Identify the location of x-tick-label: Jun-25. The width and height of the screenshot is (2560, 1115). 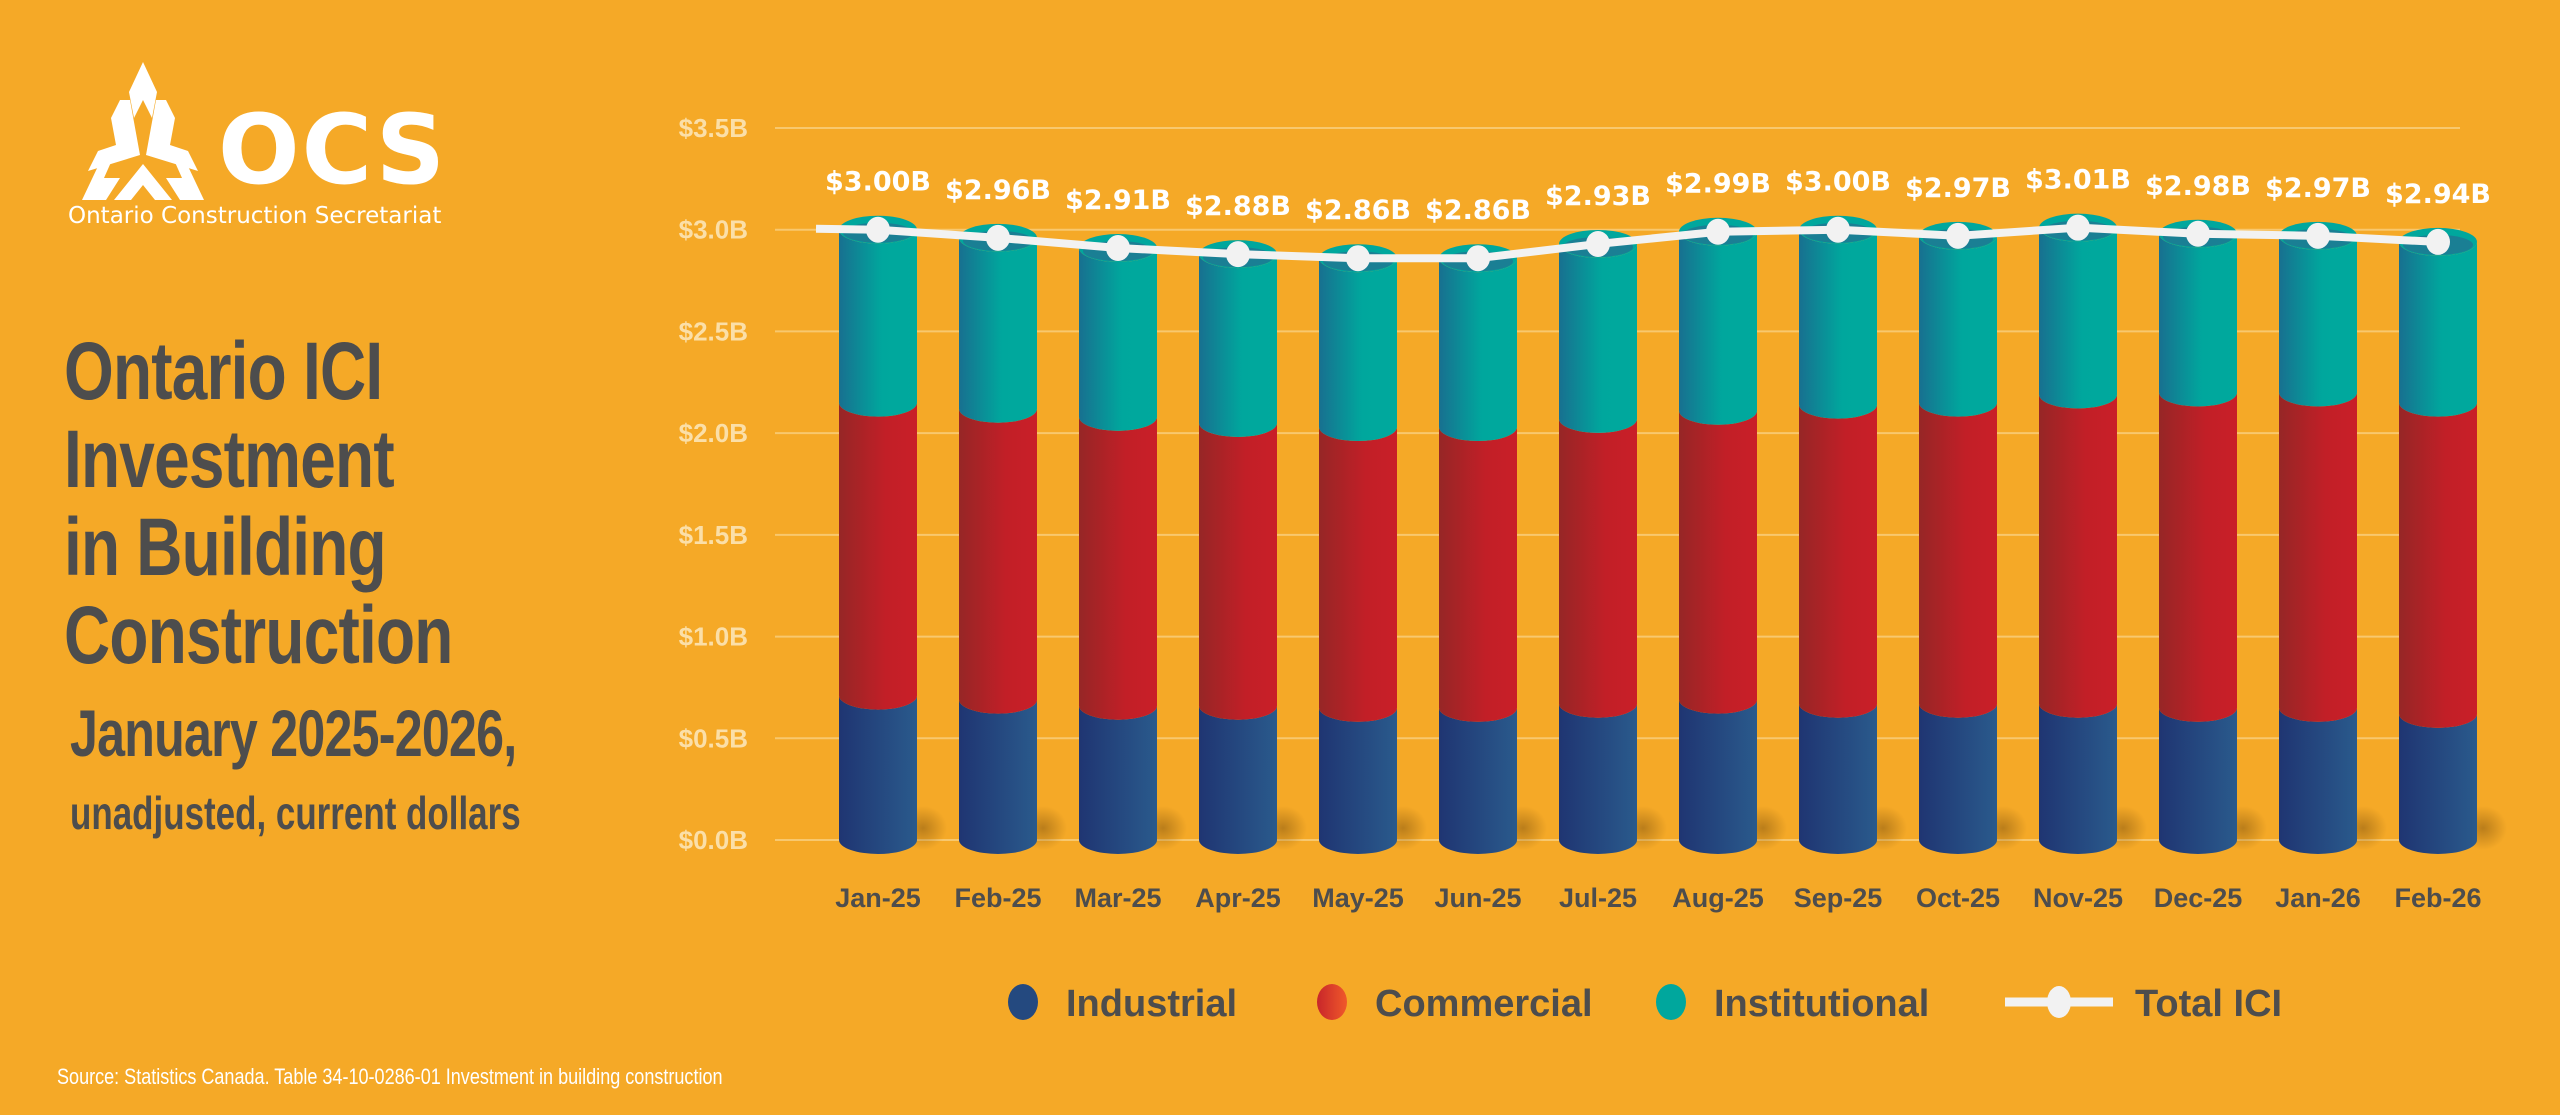
(1477, 898).